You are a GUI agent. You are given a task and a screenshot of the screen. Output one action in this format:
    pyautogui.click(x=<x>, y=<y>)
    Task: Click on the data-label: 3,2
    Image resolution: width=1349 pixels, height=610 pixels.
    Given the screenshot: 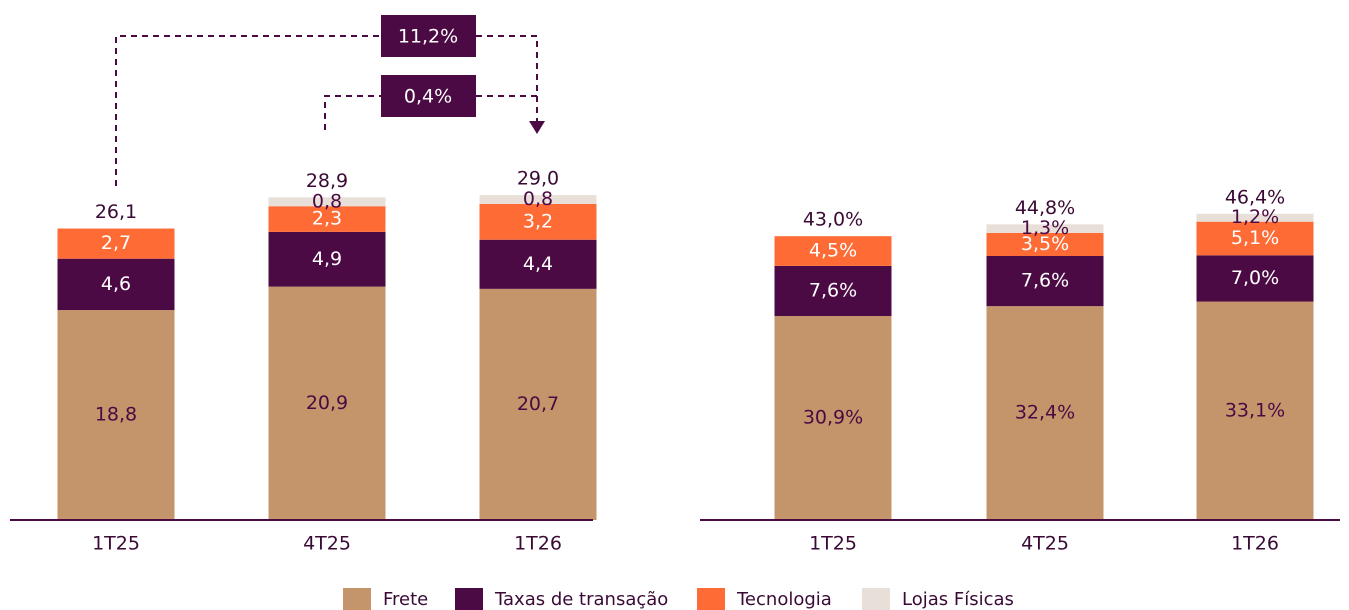 What is the action you would take?
    pyautogui.click(x=538, y=221)
    